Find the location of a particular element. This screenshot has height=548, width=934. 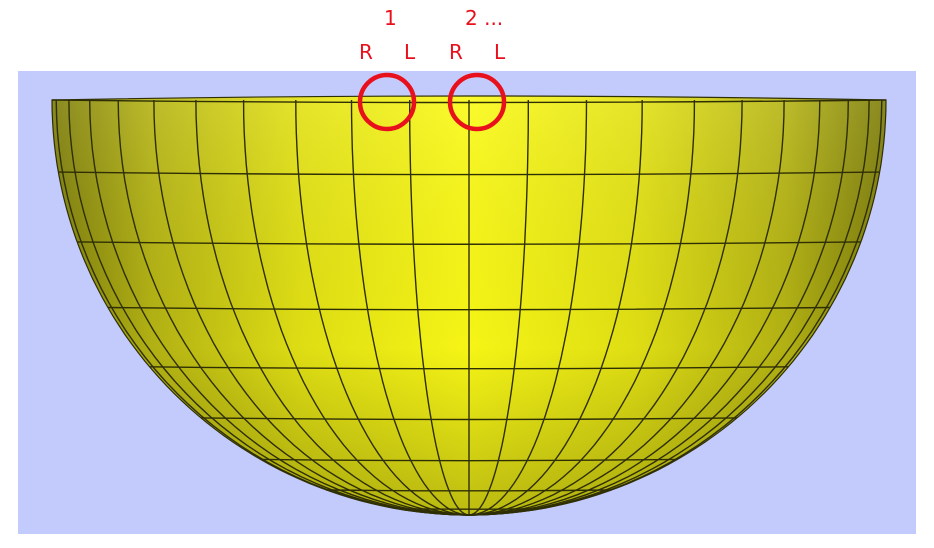

annotation-label-l-1: L is located at coordinates (410, 52).